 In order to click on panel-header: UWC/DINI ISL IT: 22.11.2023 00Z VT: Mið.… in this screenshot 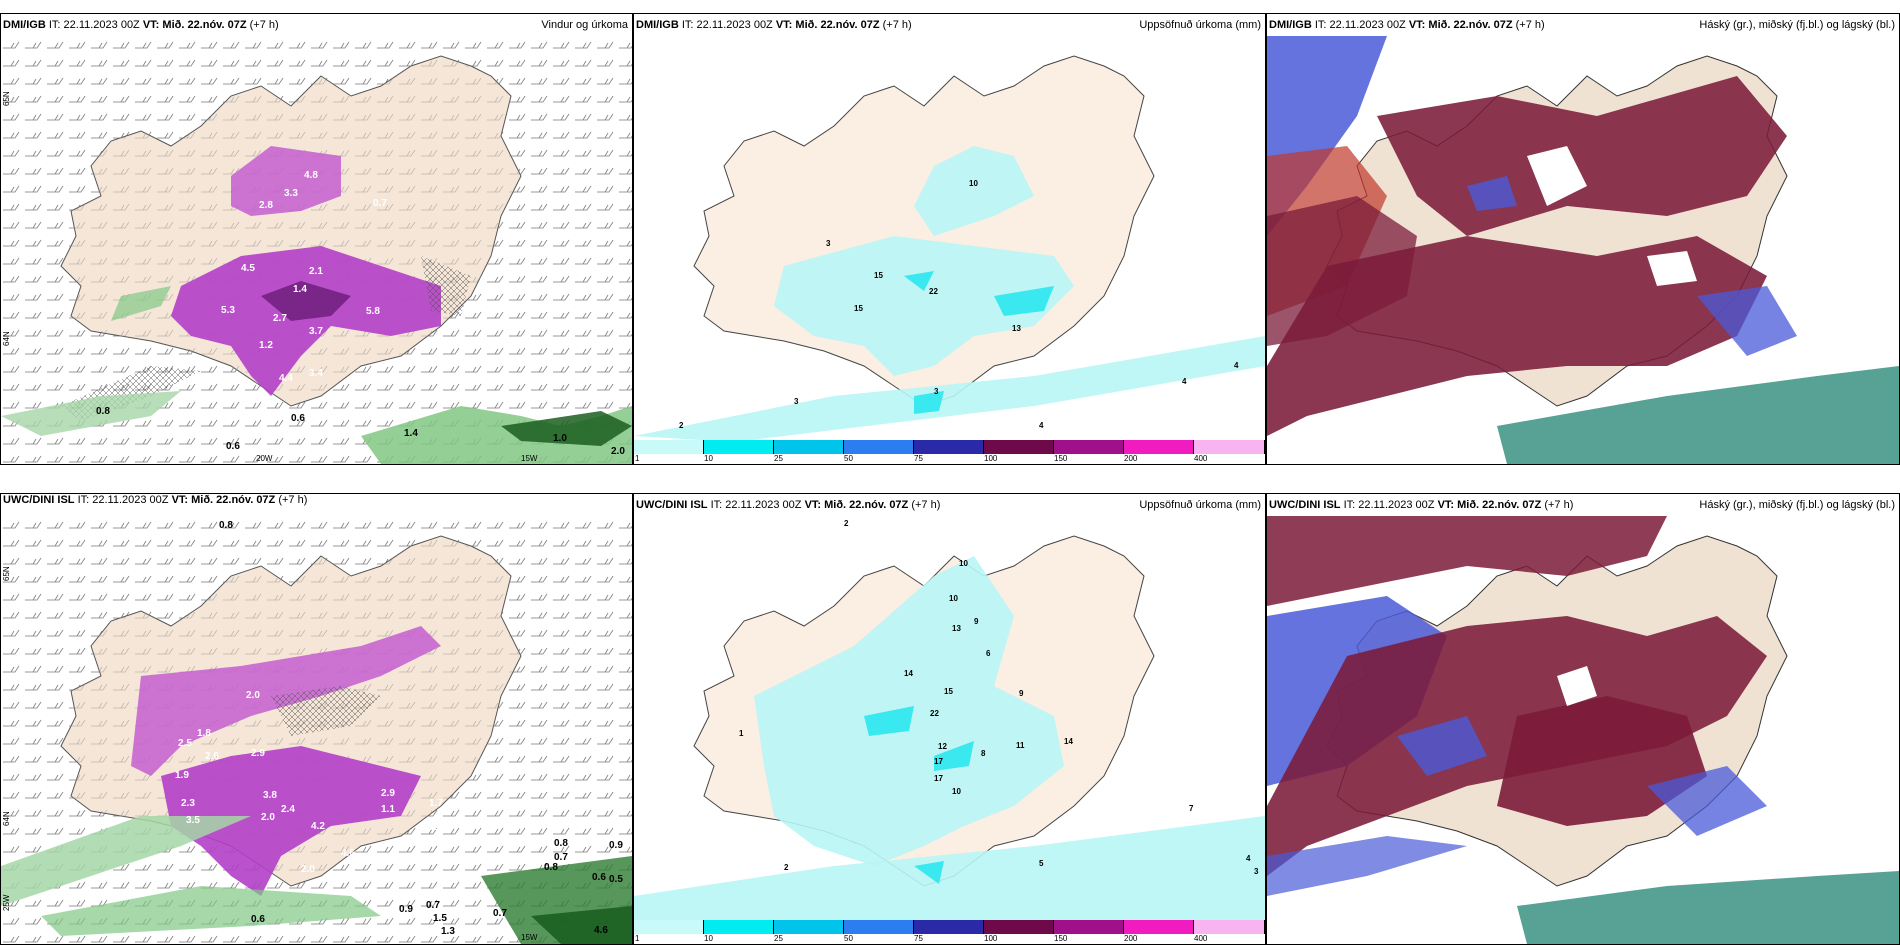, I will do `click(155, 500)`.